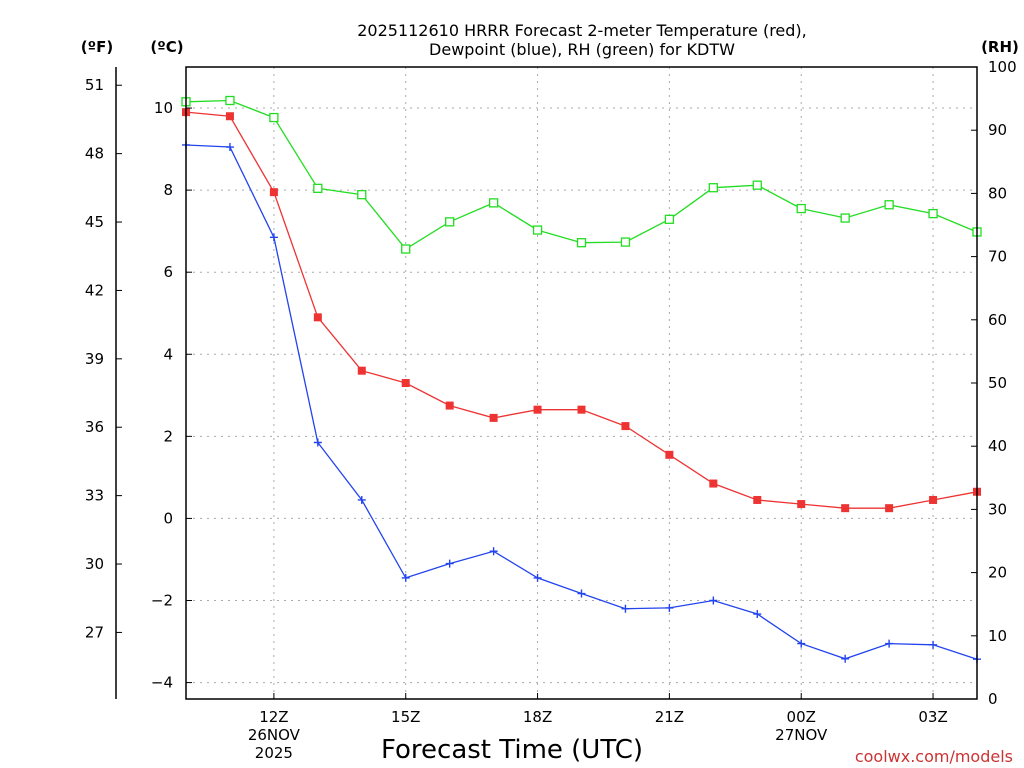 The height and width of the screenshot is (768, 1024). Describe the element at coordinates (582, 49) in the screenshot. I see `chart-title-line-2: Dewpoint (blue), RH (green) for KDTW` at that location.